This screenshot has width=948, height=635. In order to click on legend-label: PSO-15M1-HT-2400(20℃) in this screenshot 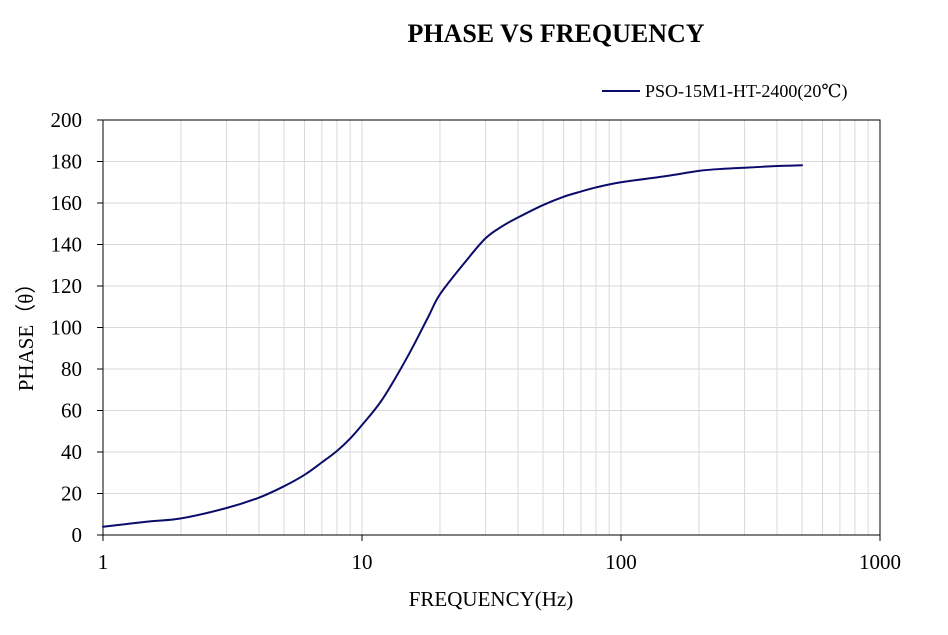, I will do `click(746, 91)`.